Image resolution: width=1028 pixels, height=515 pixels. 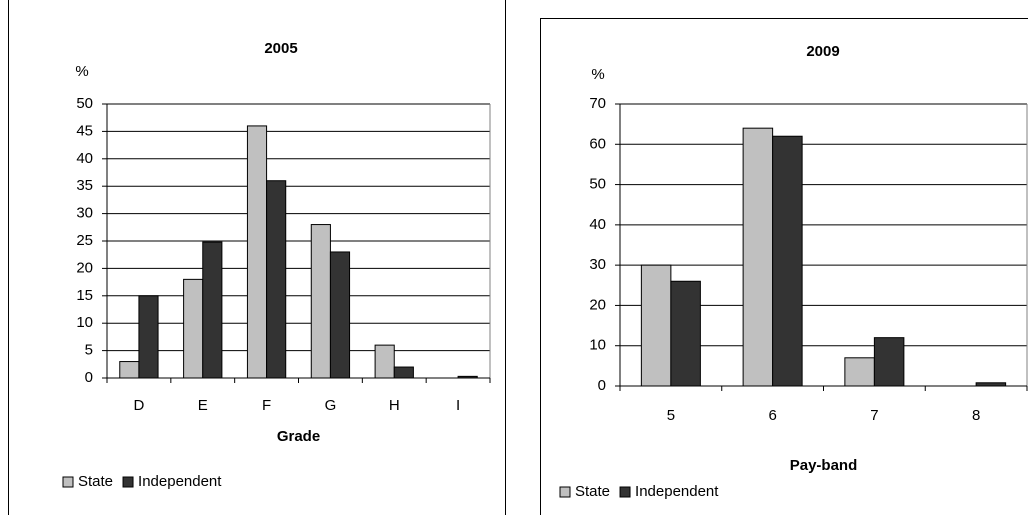 What do you see at coordinates (394, 405) in the screenshot?
I see `x-tick-label: H` at bounding box center [394, 405].